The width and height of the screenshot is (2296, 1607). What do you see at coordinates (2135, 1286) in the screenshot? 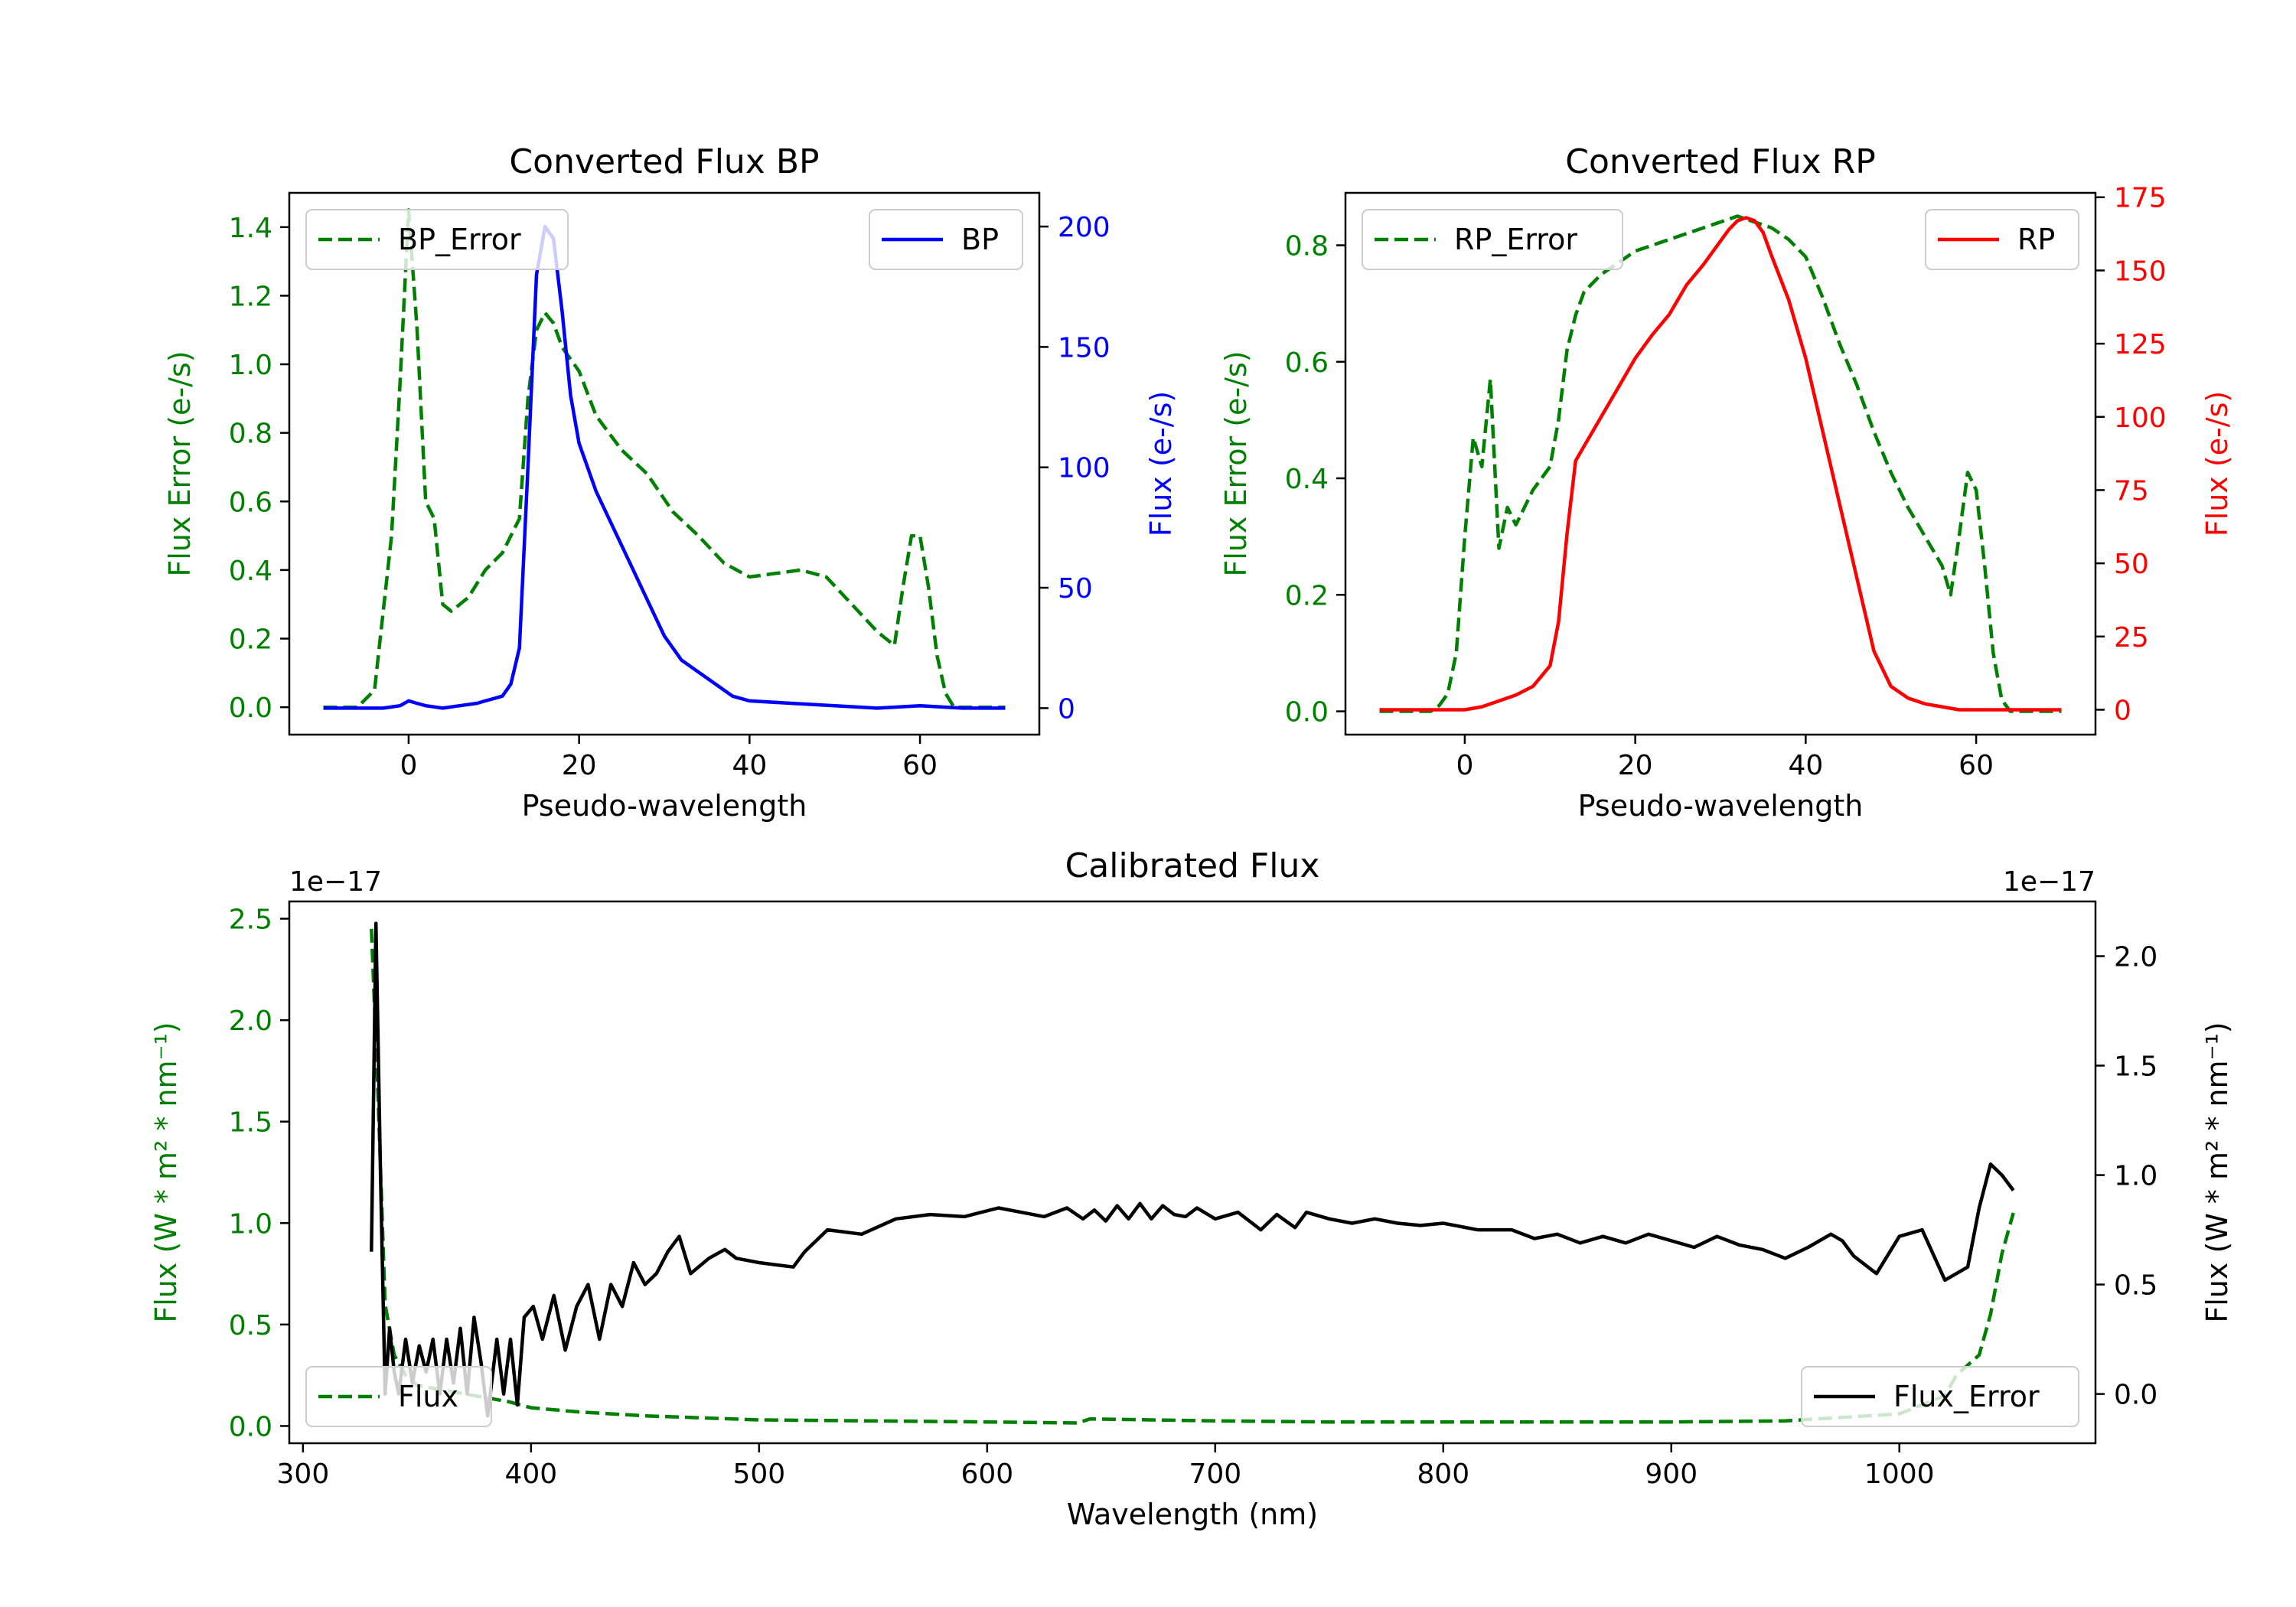
I see `y-right-tick-label: 0.5` at bounding box center [2135, 1286].